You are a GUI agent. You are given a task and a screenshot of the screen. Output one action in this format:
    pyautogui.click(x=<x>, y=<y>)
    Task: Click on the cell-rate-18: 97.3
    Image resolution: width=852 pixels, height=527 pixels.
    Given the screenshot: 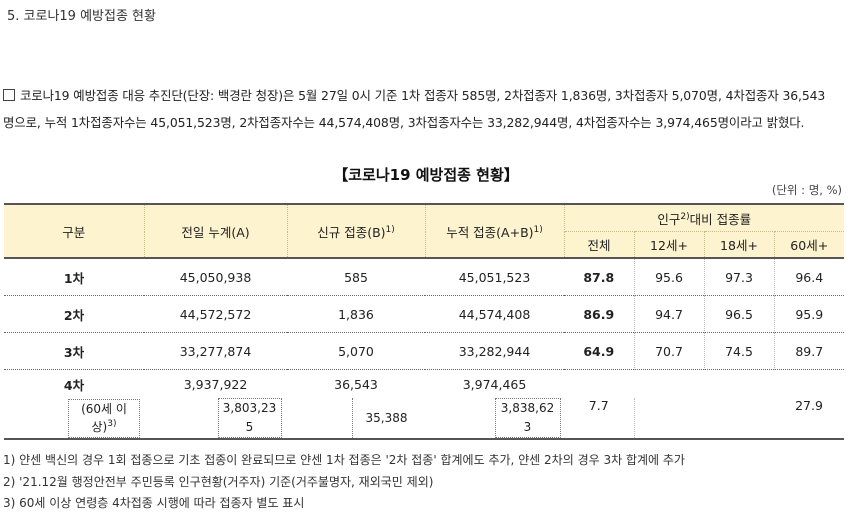 What is the action you would take?
    pyautogui.click(x=738, y=276)
    